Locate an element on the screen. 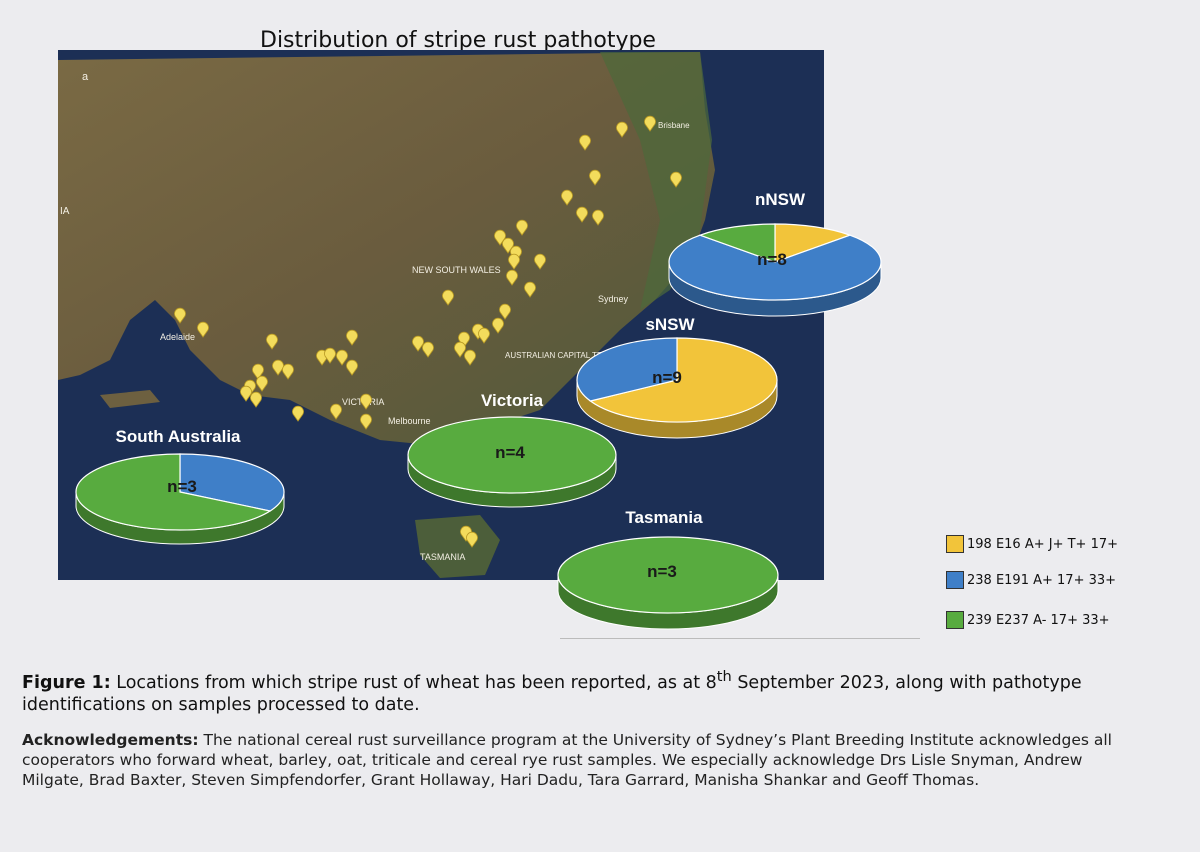 This screenshot has width=1200, height=852. caption-sup: th is located at coordinates (724, 676).